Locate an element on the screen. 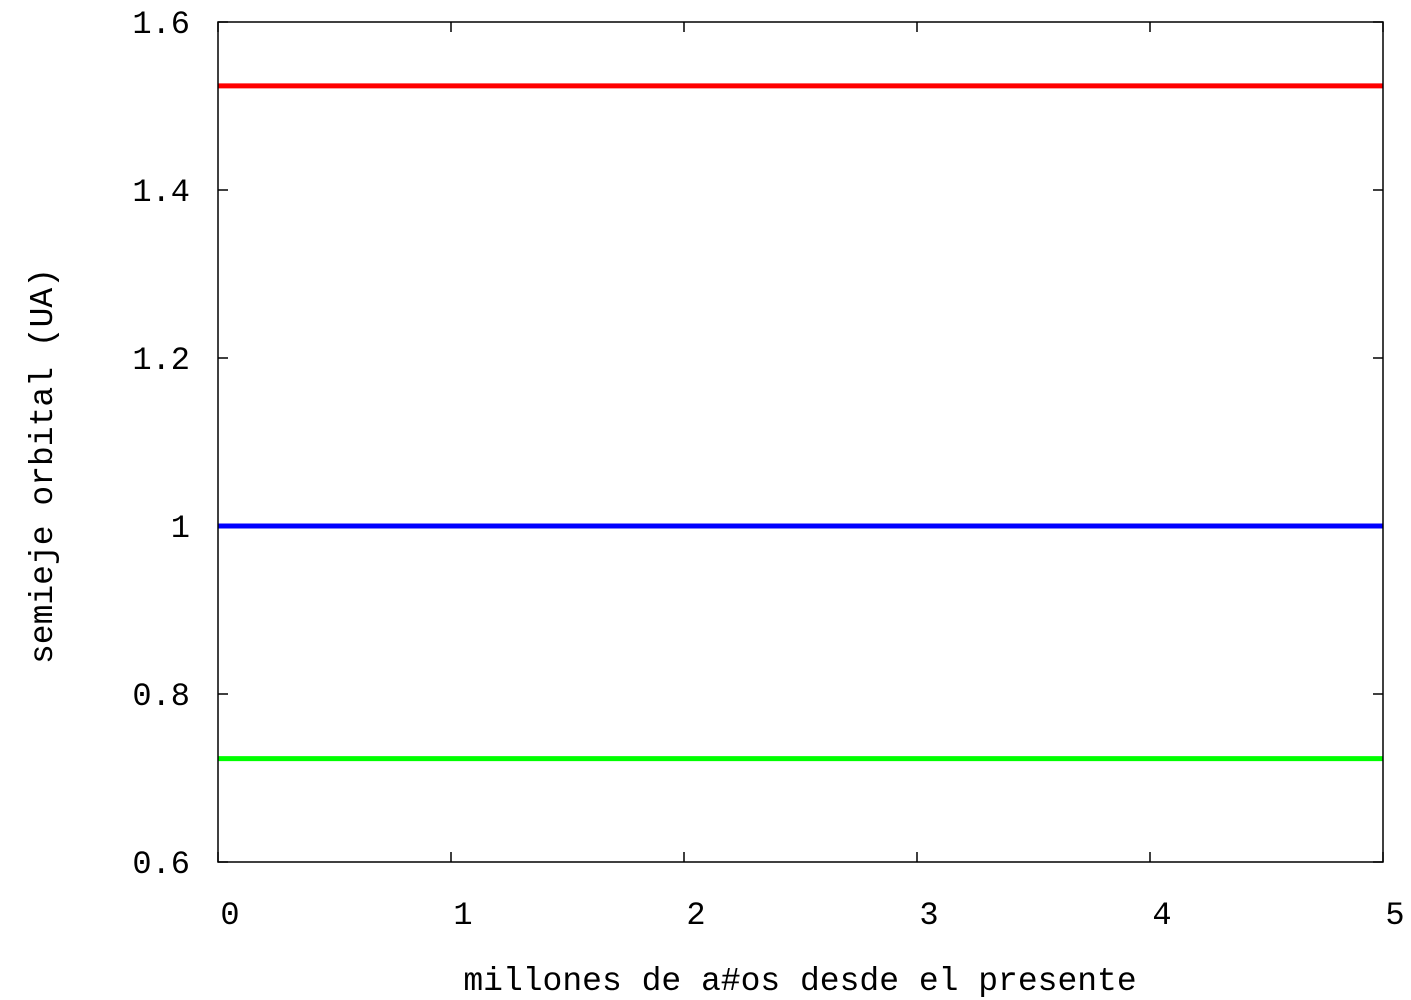 Image resolution: width=1411 pixels, height=1000 pixels. x-tick-label: 2 is located at coordinates (695, 915).